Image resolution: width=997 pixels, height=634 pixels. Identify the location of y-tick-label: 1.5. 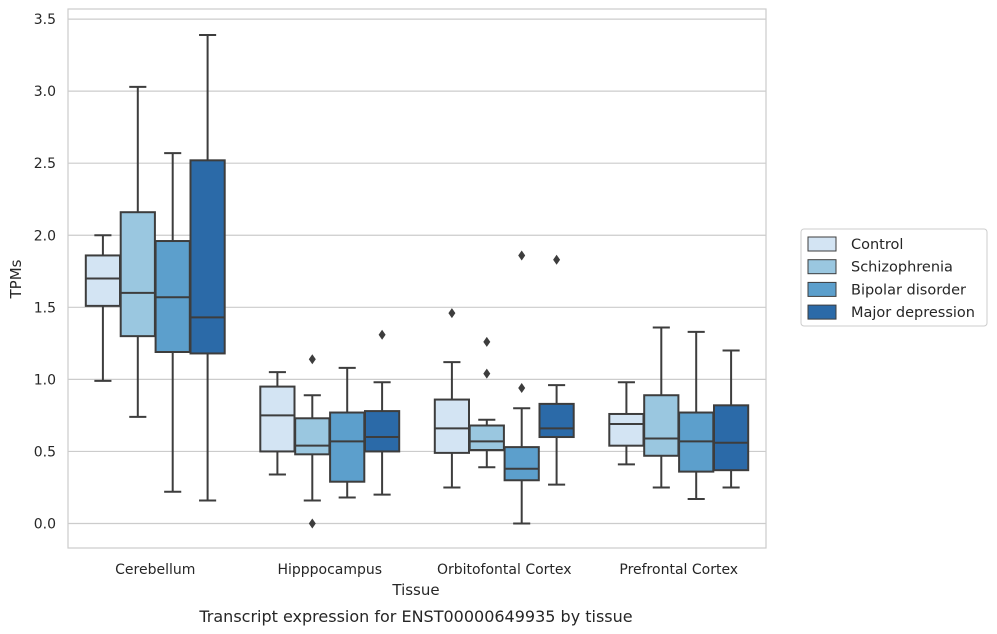
(45, 308).